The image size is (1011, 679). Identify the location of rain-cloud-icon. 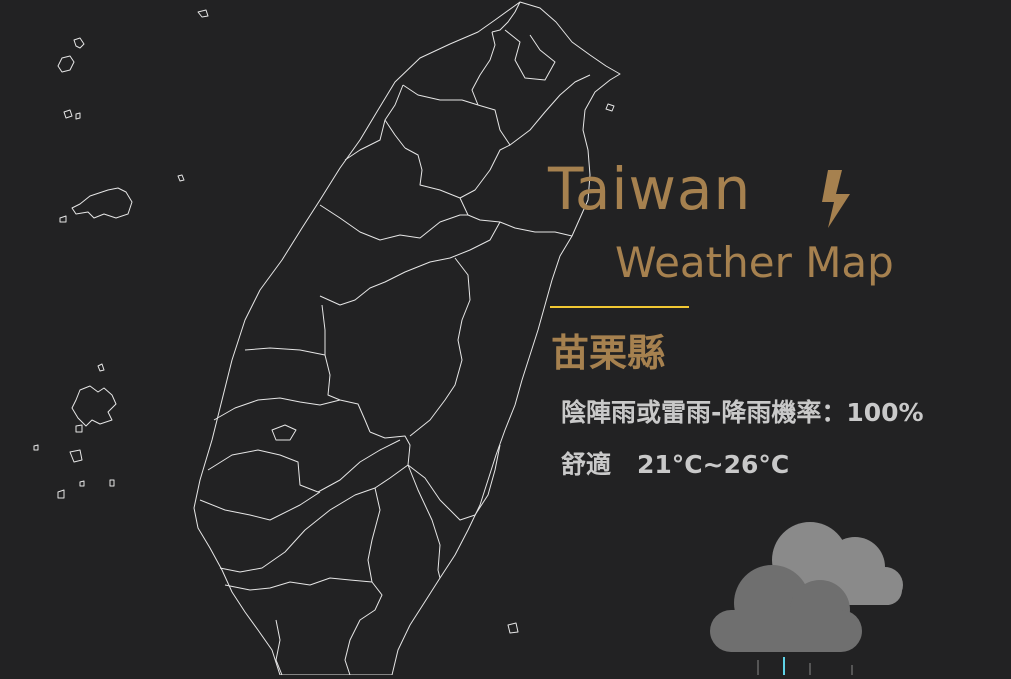
(805, 595).